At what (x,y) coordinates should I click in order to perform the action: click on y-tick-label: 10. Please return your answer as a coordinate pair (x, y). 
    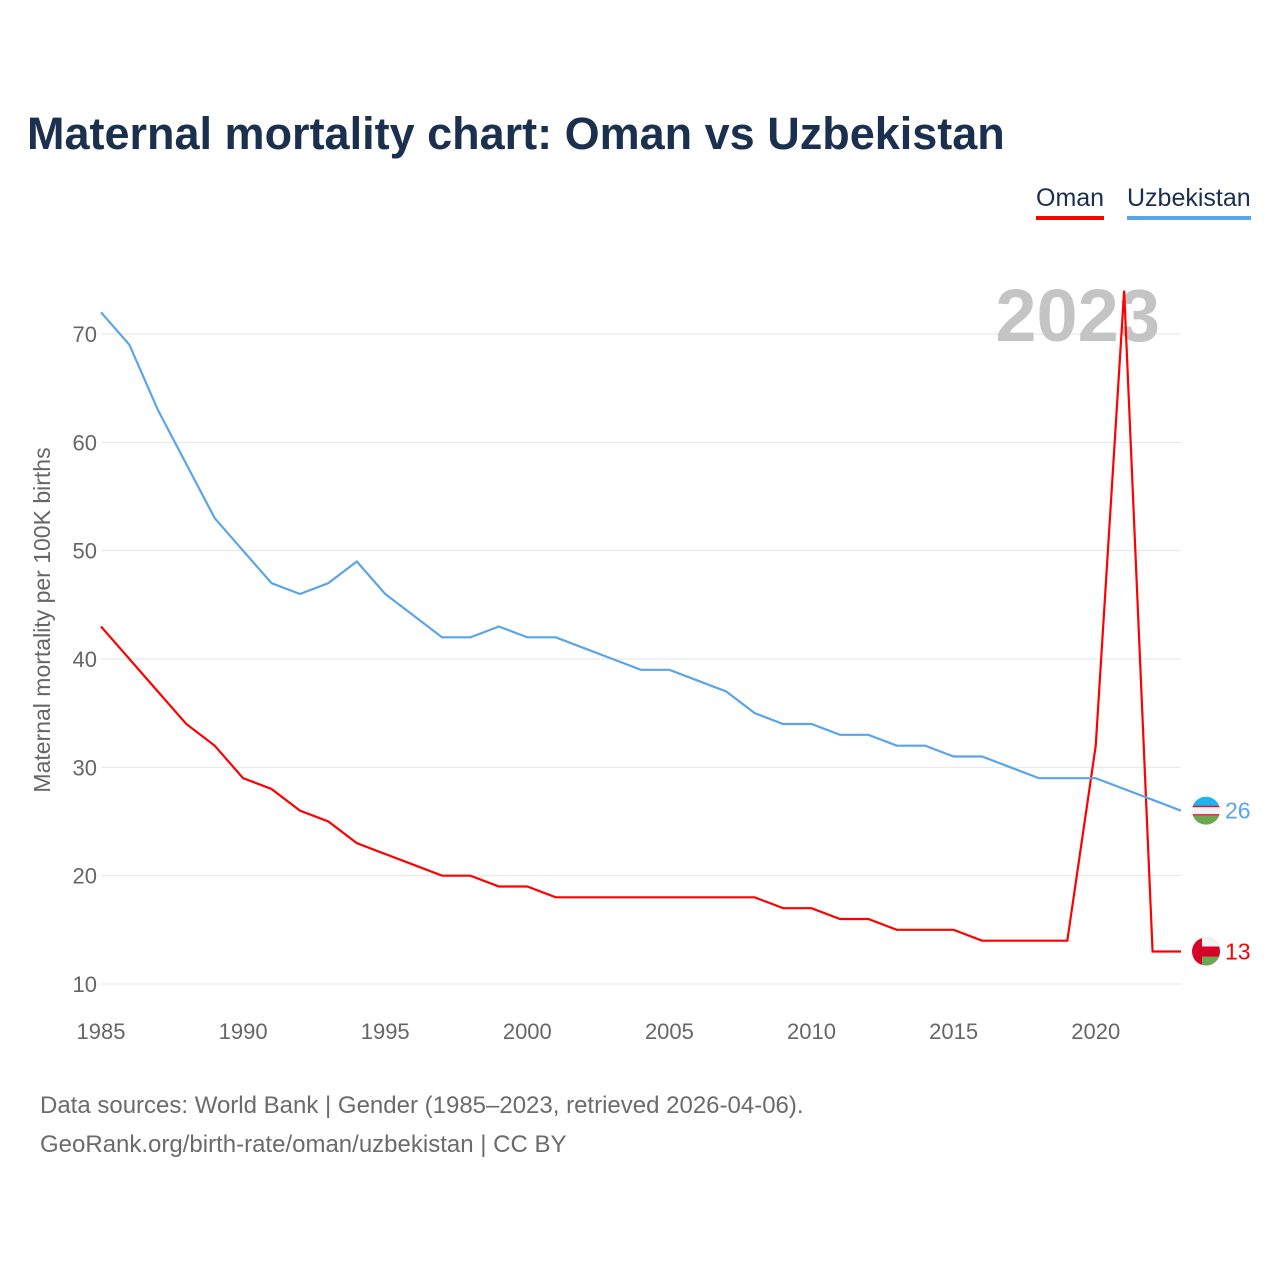
    Looking at the image, I should click on (85, 984).